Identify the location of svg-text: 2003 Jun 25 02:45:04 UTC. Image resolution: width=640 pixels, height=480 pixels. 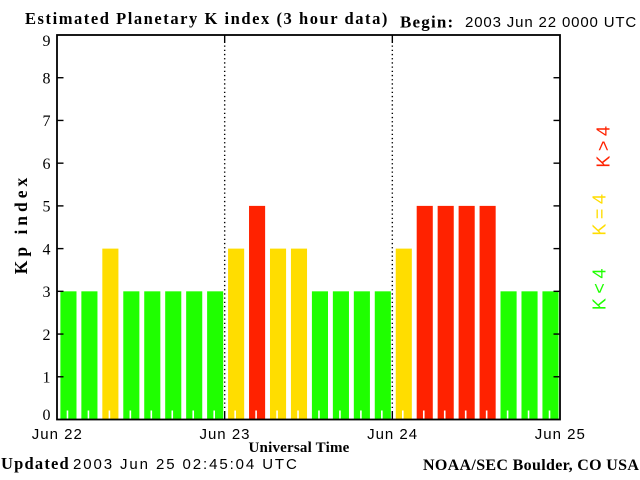
(186, 464).